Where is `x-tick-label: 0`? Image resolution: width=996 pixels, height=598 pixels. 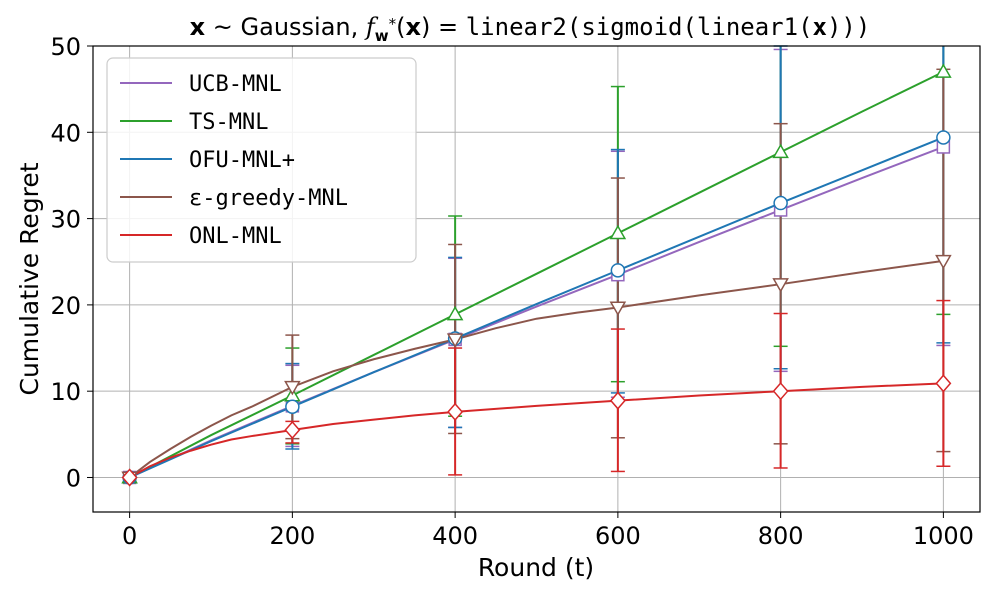 x-tick-label: 0 is located at coordinates (129, 536).